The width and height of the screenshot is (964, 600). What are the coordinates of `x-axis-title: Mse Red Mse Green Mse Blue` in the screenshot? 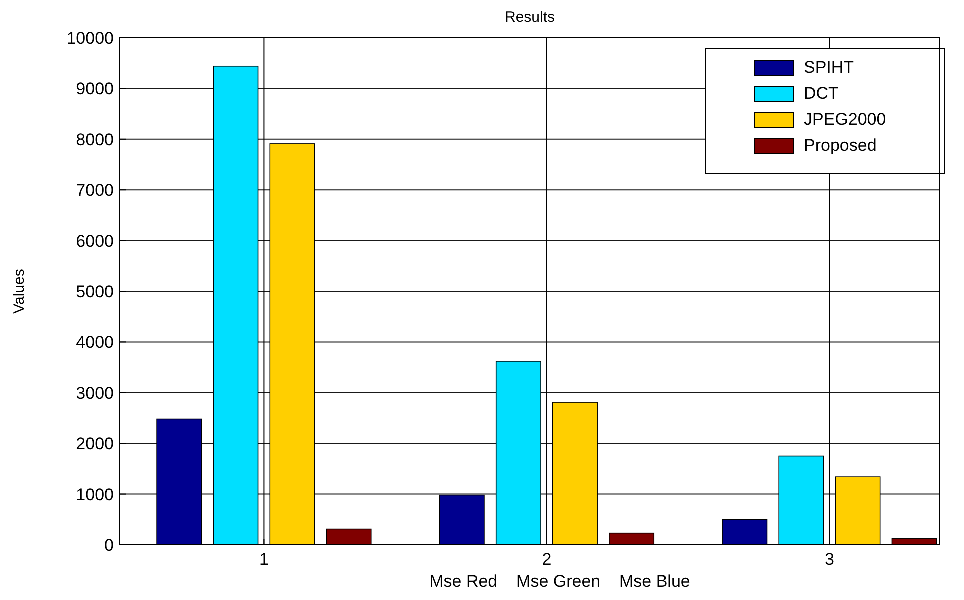 It's located at (560, 581).